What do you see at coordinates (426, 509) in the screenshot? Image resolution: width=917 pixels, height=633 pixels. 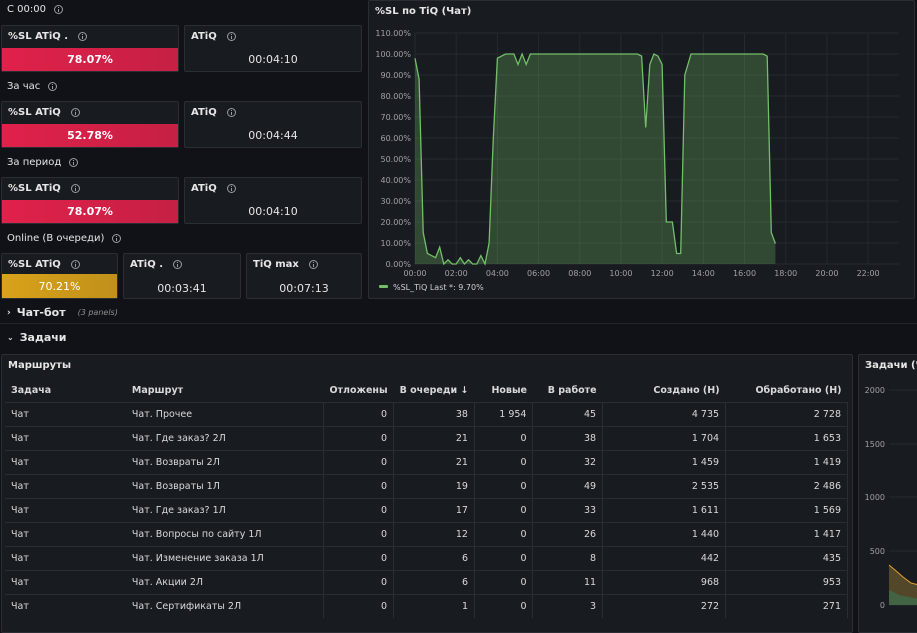 I see `table-row: Чат Чат. Где заказ? 1Л 0 17 0 33 1 611 1 569` at bounding box center [426, 509].